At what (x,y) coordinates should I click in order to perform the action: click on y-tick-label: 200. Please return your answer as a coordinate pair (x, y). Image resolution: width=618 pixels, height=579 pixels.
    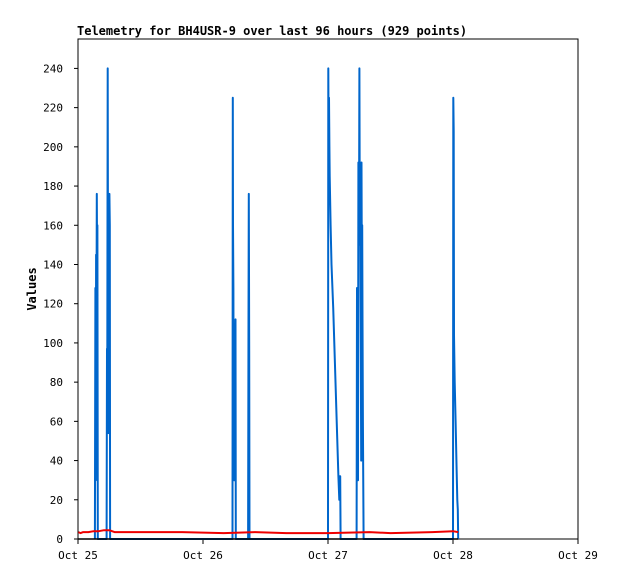
    Looking at the image, I should click on (53, 147).